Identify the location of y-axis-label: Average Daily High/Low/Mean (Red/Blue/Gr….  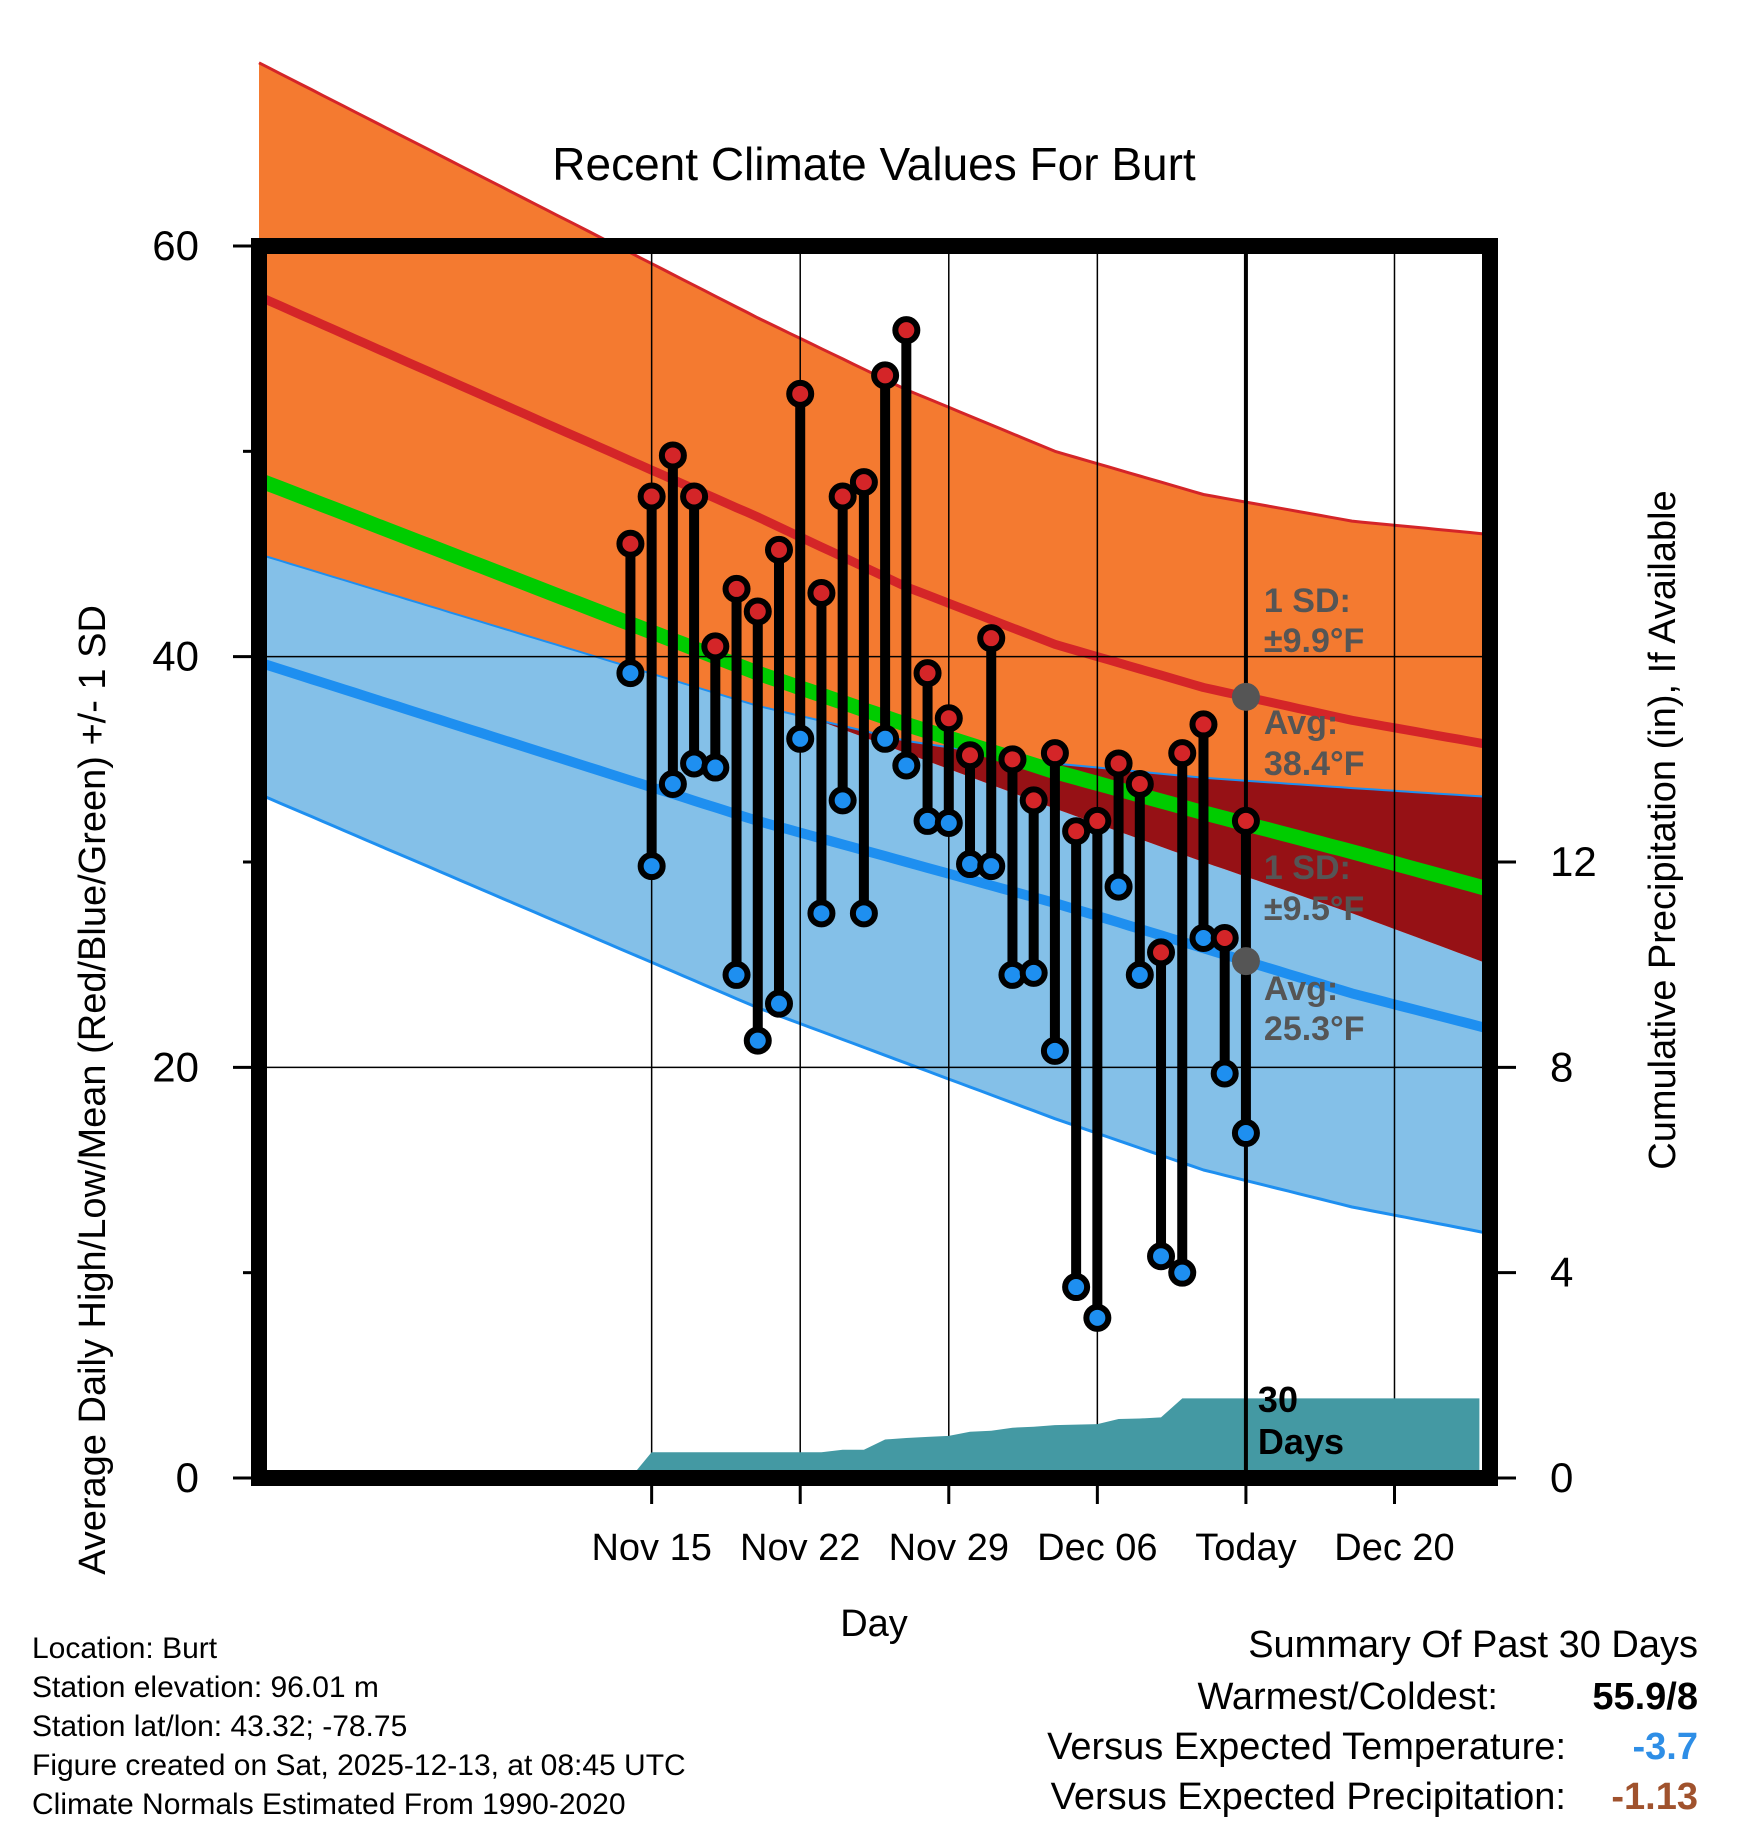
(93, 1090).